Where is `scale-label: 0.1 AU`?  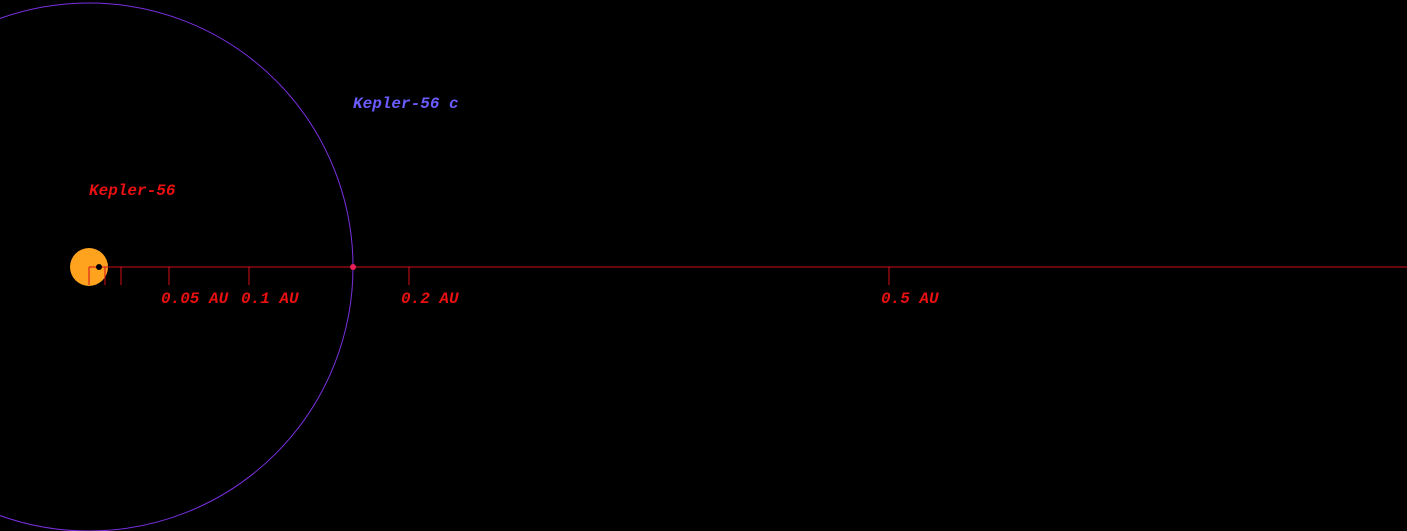 scale-label: 0.1 AU is located at coordinates (270, 299).